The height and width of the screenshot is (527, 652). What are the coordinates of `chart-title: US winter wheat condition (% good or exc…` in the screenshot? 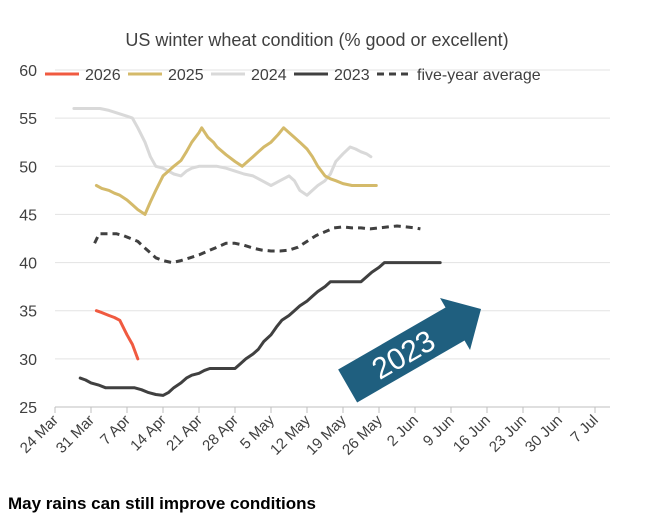 It's located at (316, 40).